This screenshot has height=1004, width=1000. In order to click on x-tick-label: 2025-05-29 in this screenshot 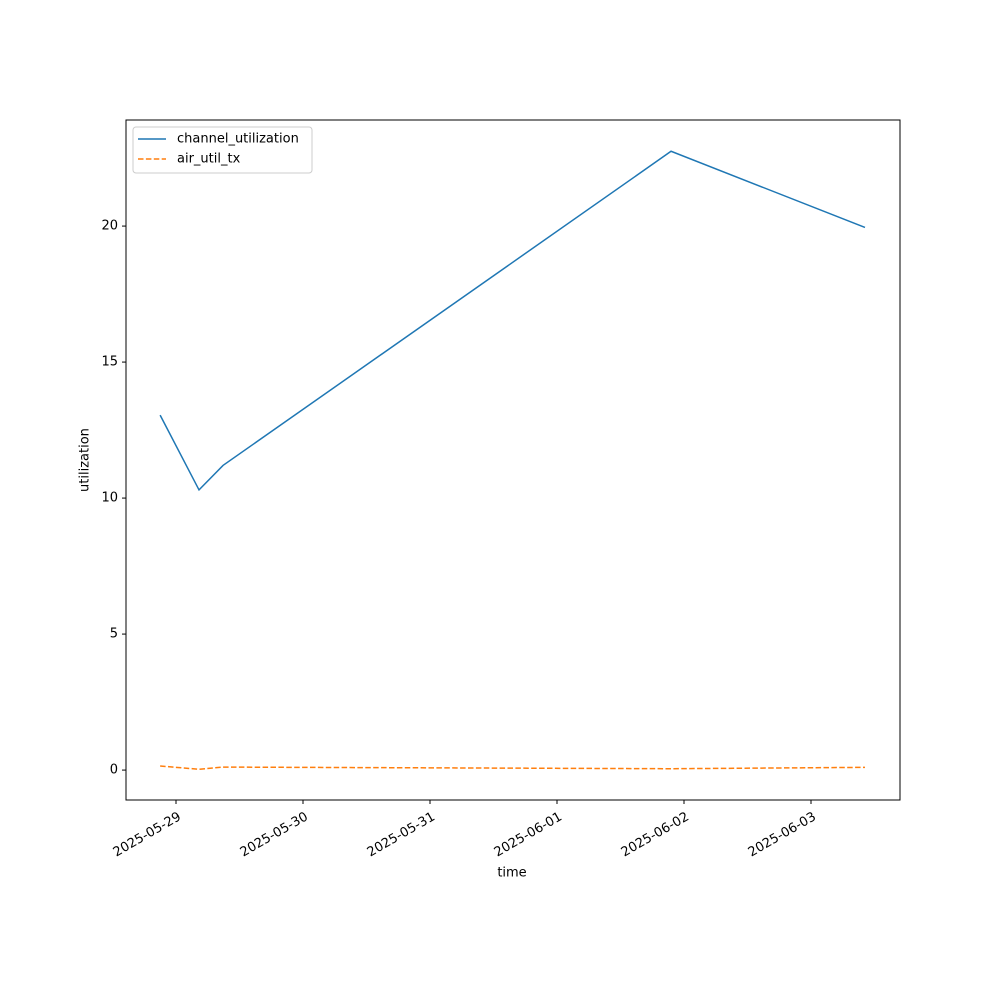, I will do `click(147, 835)`.